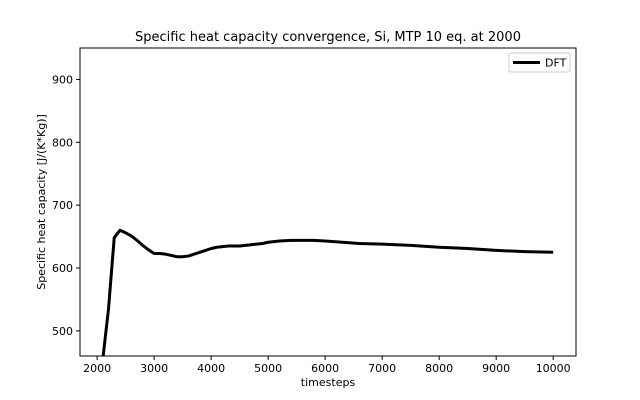  What do you see at coordinates (41, 202) in the screenshot?
I see `y-axis-label: Specific heat capacity [J/(K*Kg)]` at bounding box center [41, 202].